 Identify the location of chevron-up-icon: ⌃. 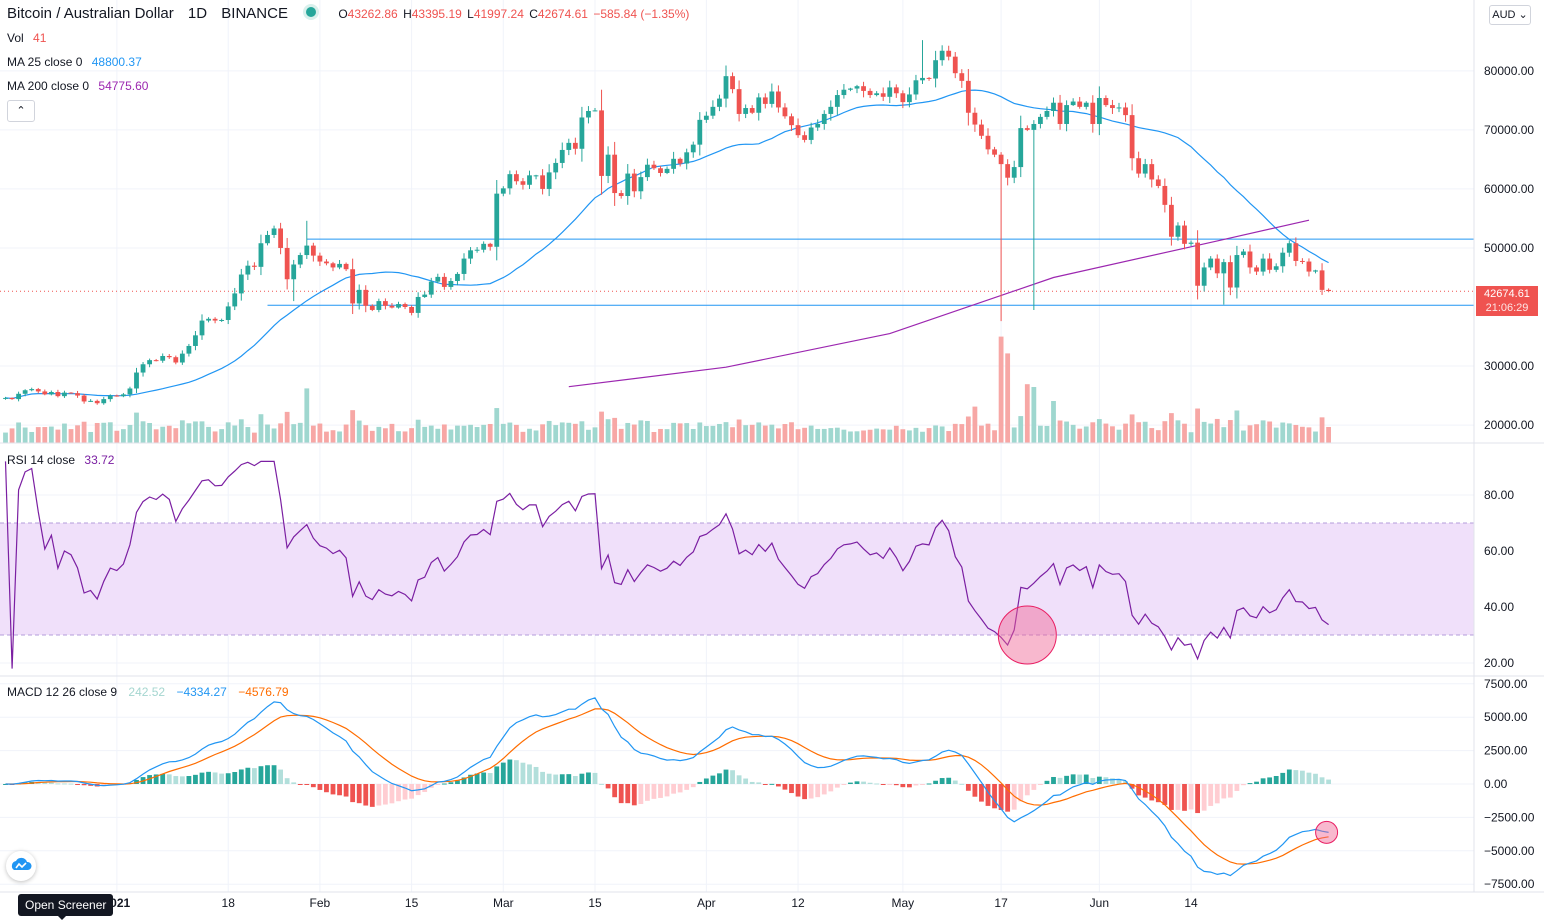
(21, 111).